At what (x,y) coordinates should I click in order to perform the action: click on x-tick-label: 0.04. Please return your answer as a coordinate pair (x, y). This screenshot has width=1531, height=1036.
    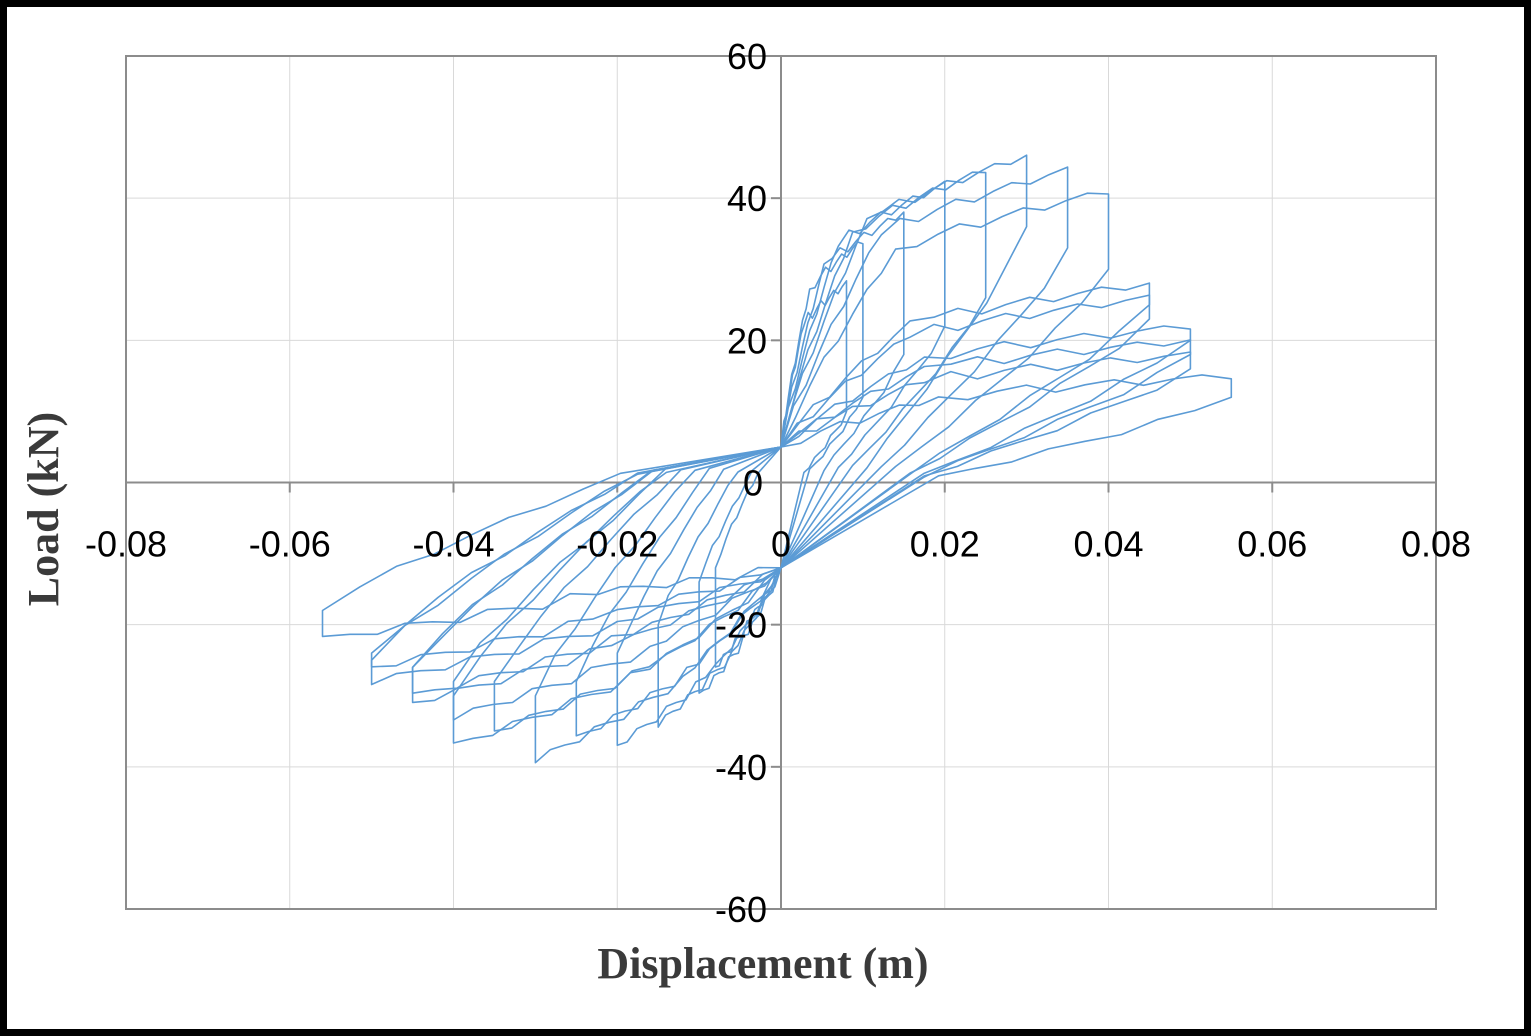
    Looking at the image, I should click on (1108, 544).